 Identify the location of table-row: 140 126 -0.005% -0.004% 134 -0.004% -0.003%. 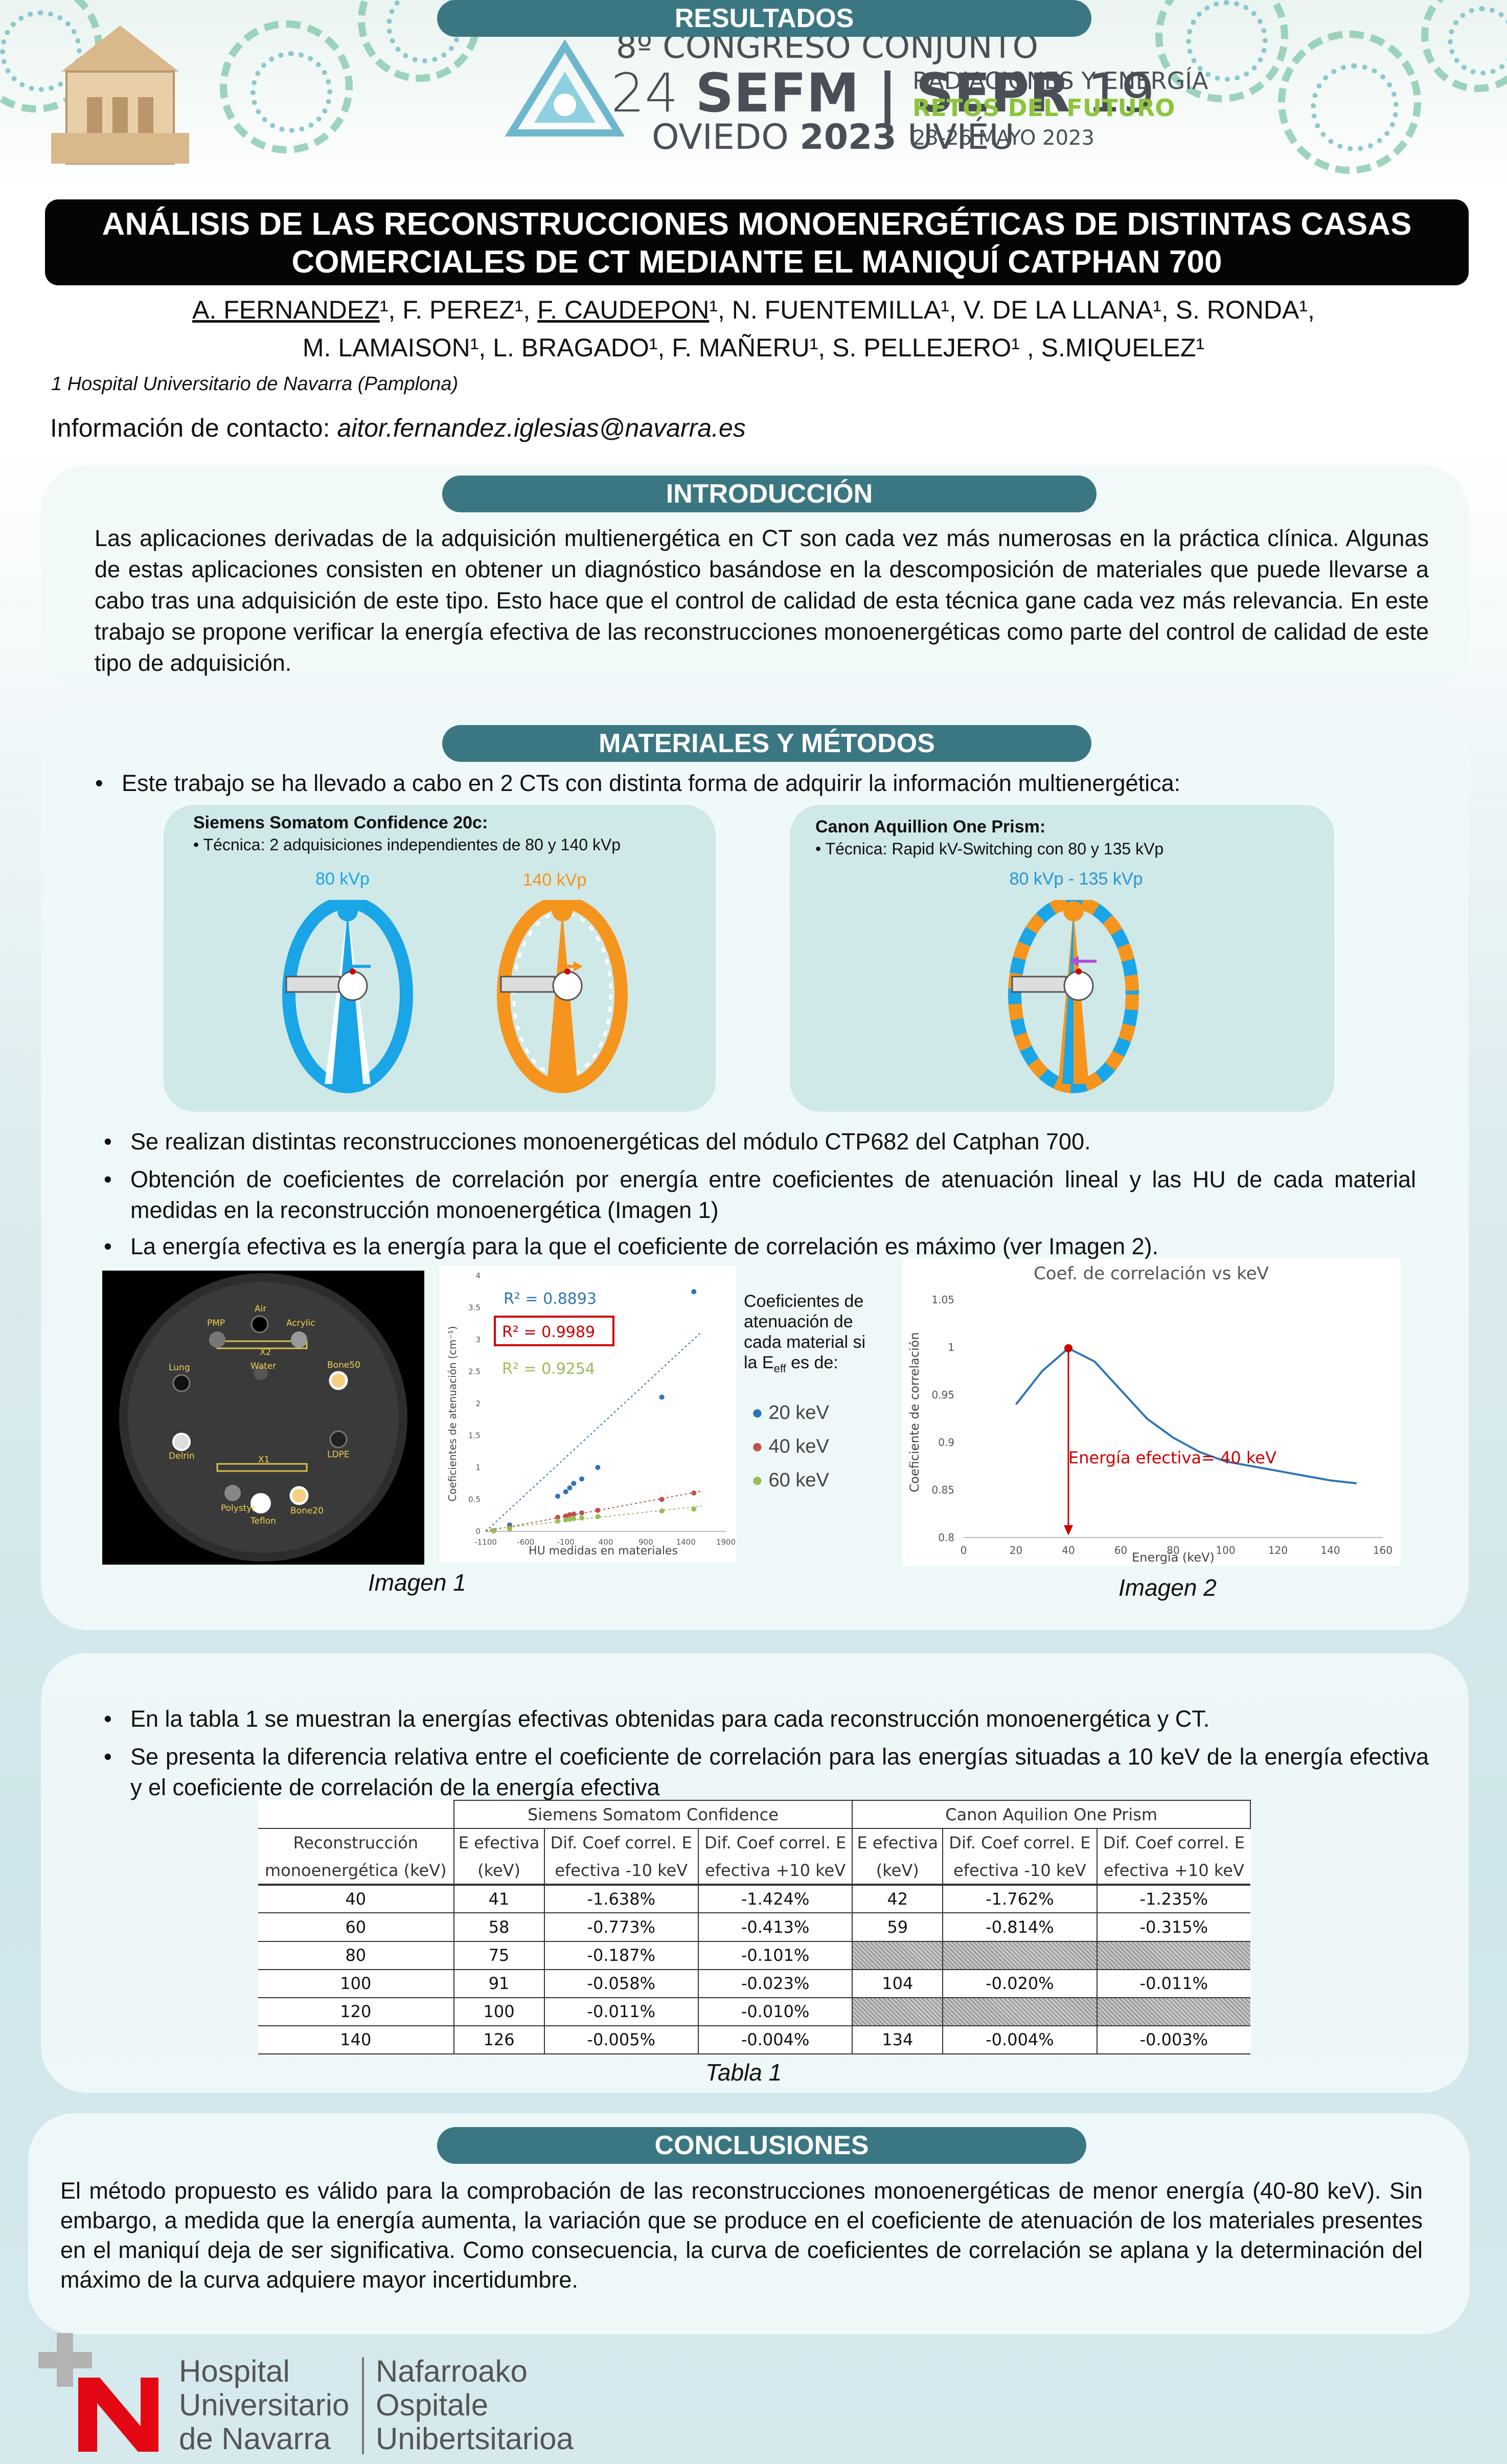
(754, 2040).